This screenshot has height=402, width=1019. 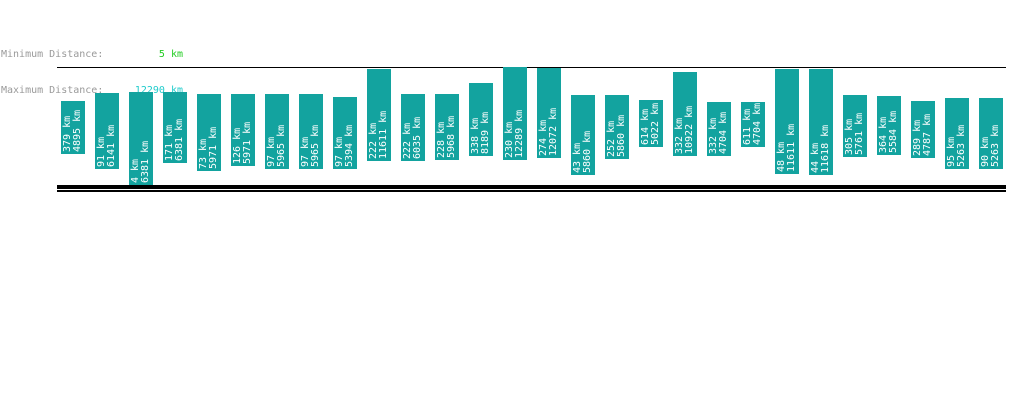 I want to click on bar-2-max-label: 6141 km, so click(x=111, y=146).